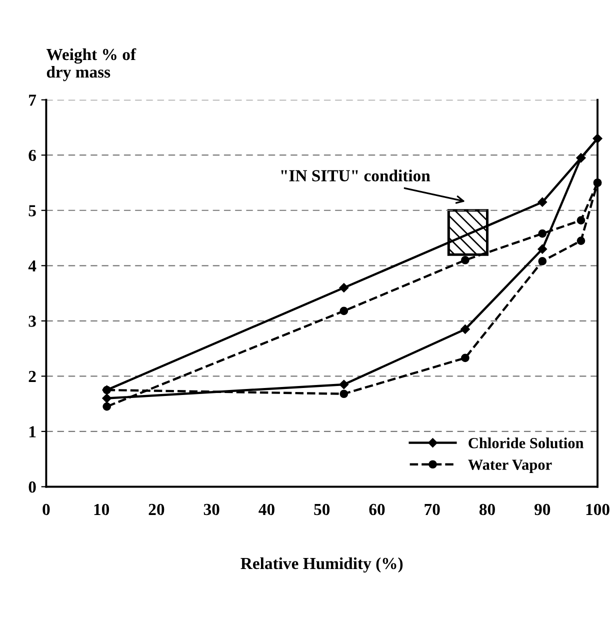 The height and width of the screenshot is (624, 616). I want to click on y-tick-label: 4, so click(32, 266).